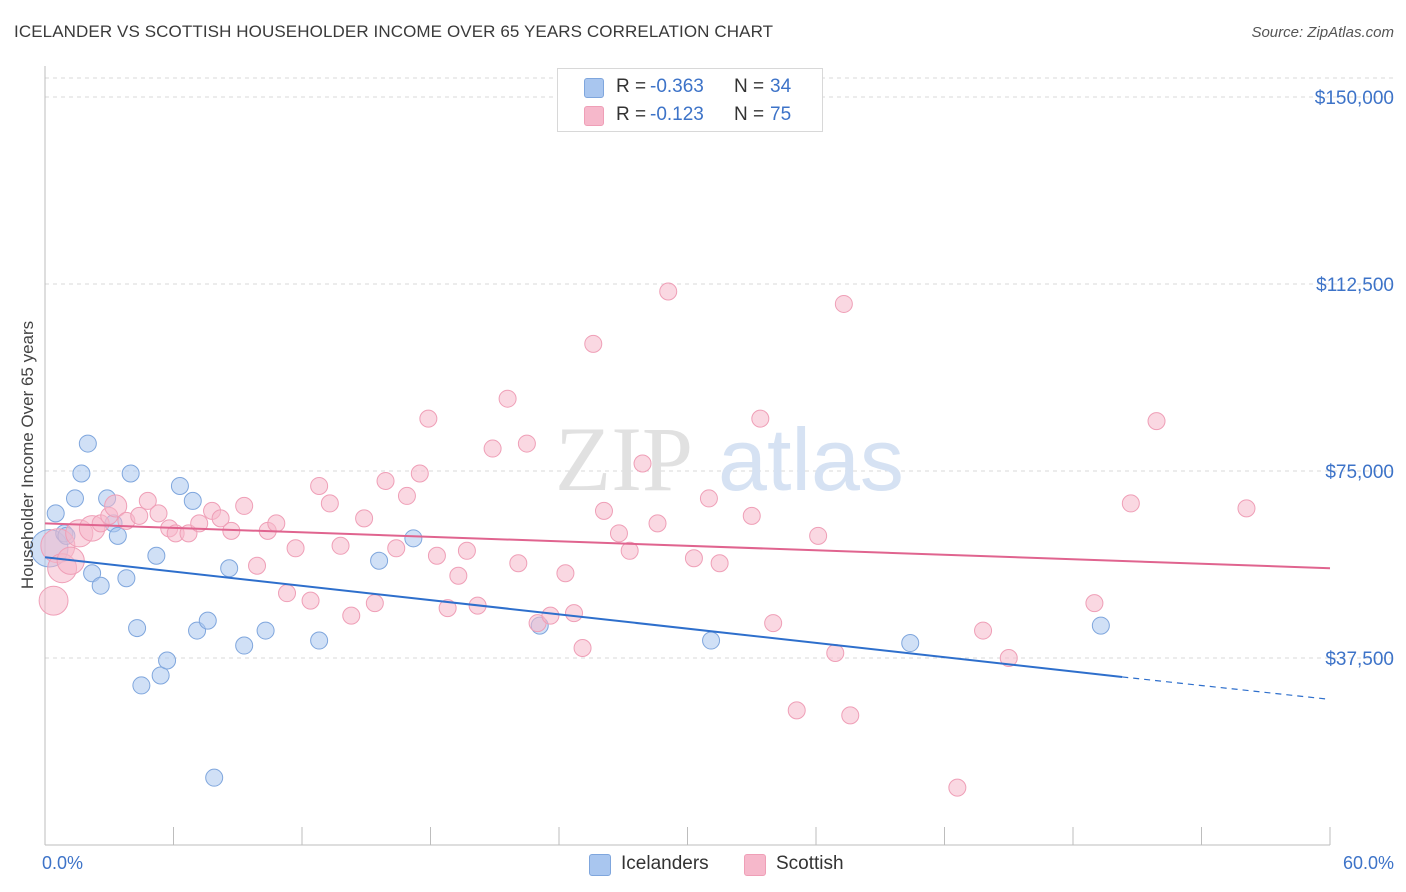 This screenshot has height=892, width=1406. I want to click on watermark: ZIP atlas, so click(729, 459).